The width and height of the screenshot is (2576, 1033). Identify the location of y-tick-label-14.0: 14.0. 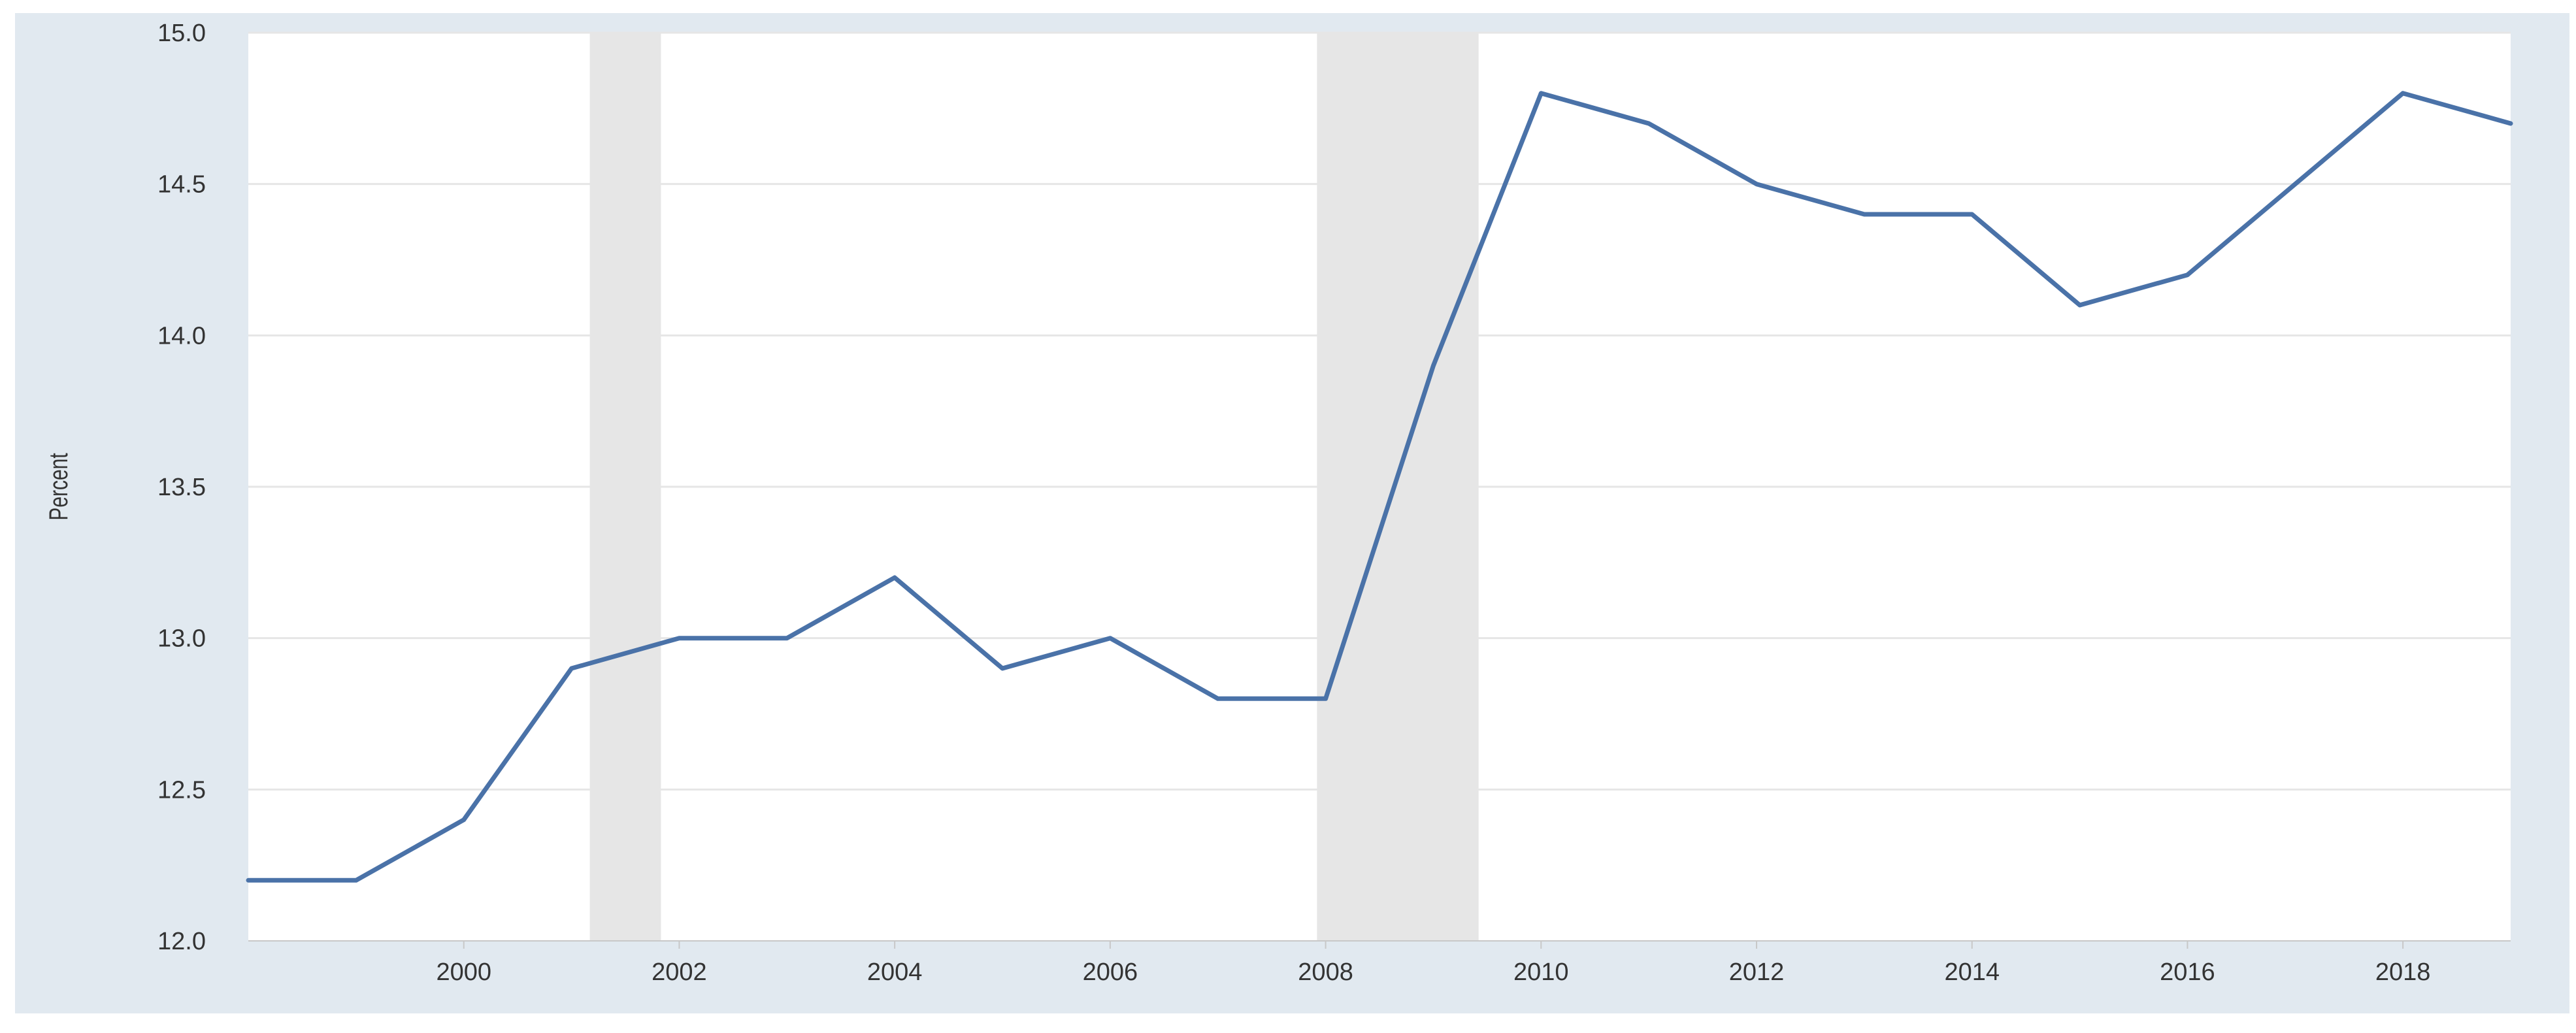
(181, 336).